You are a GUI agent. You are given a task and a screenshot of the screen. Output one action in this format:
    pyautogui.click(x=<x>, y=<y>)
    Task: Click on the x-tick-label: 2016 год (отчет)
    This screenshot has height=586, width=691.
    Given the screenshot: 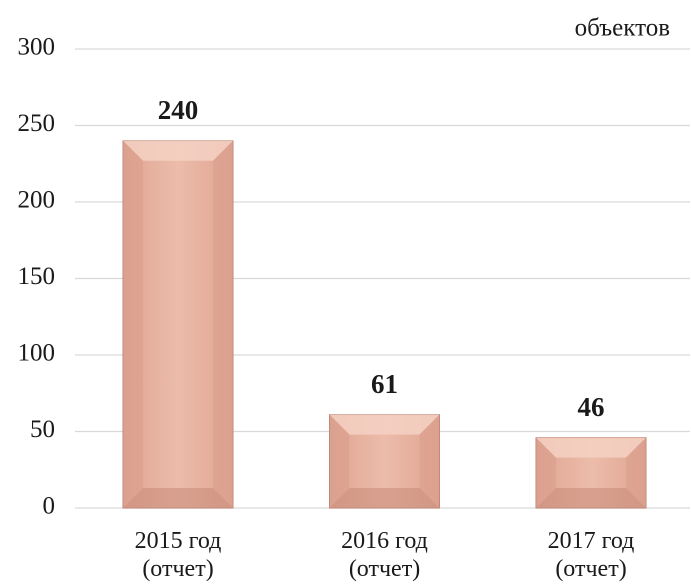 What is the action you would take?
    pyautogui.click(x=384, y=555)
    